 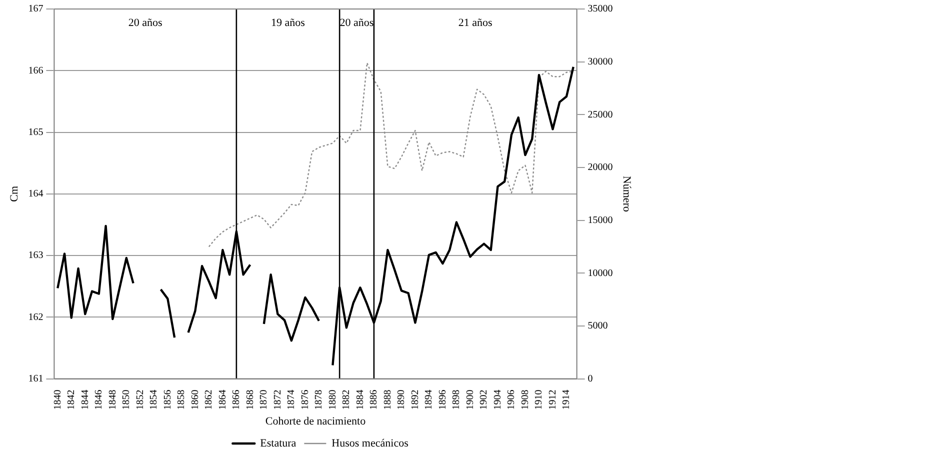 What do you see at coordinates (36, 132) in the screenshot?
I see `y-tick-label: 165` at bounding box center [36, 132].